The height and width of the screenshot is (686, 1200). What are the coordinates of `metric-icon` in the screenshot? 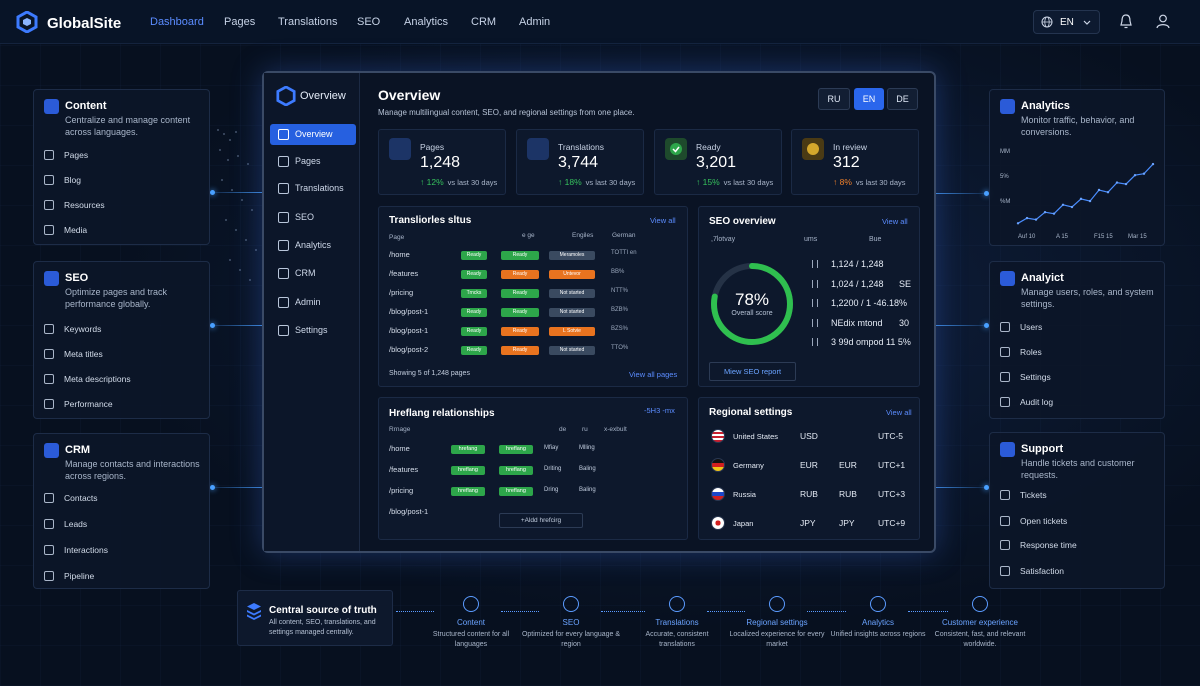 It's located at (815, 342).